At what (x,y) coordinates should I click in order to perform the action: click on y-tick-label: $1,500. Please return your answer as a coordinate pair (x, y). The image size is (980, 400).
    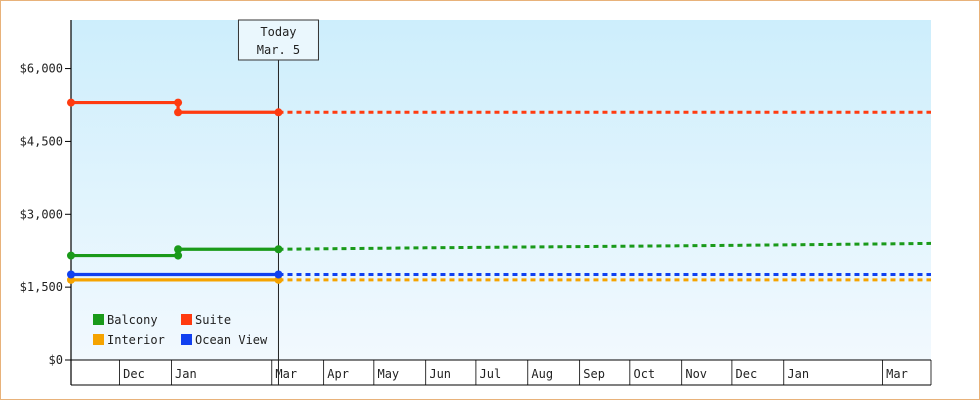
    Looking at the image, I should click on (41, 287).